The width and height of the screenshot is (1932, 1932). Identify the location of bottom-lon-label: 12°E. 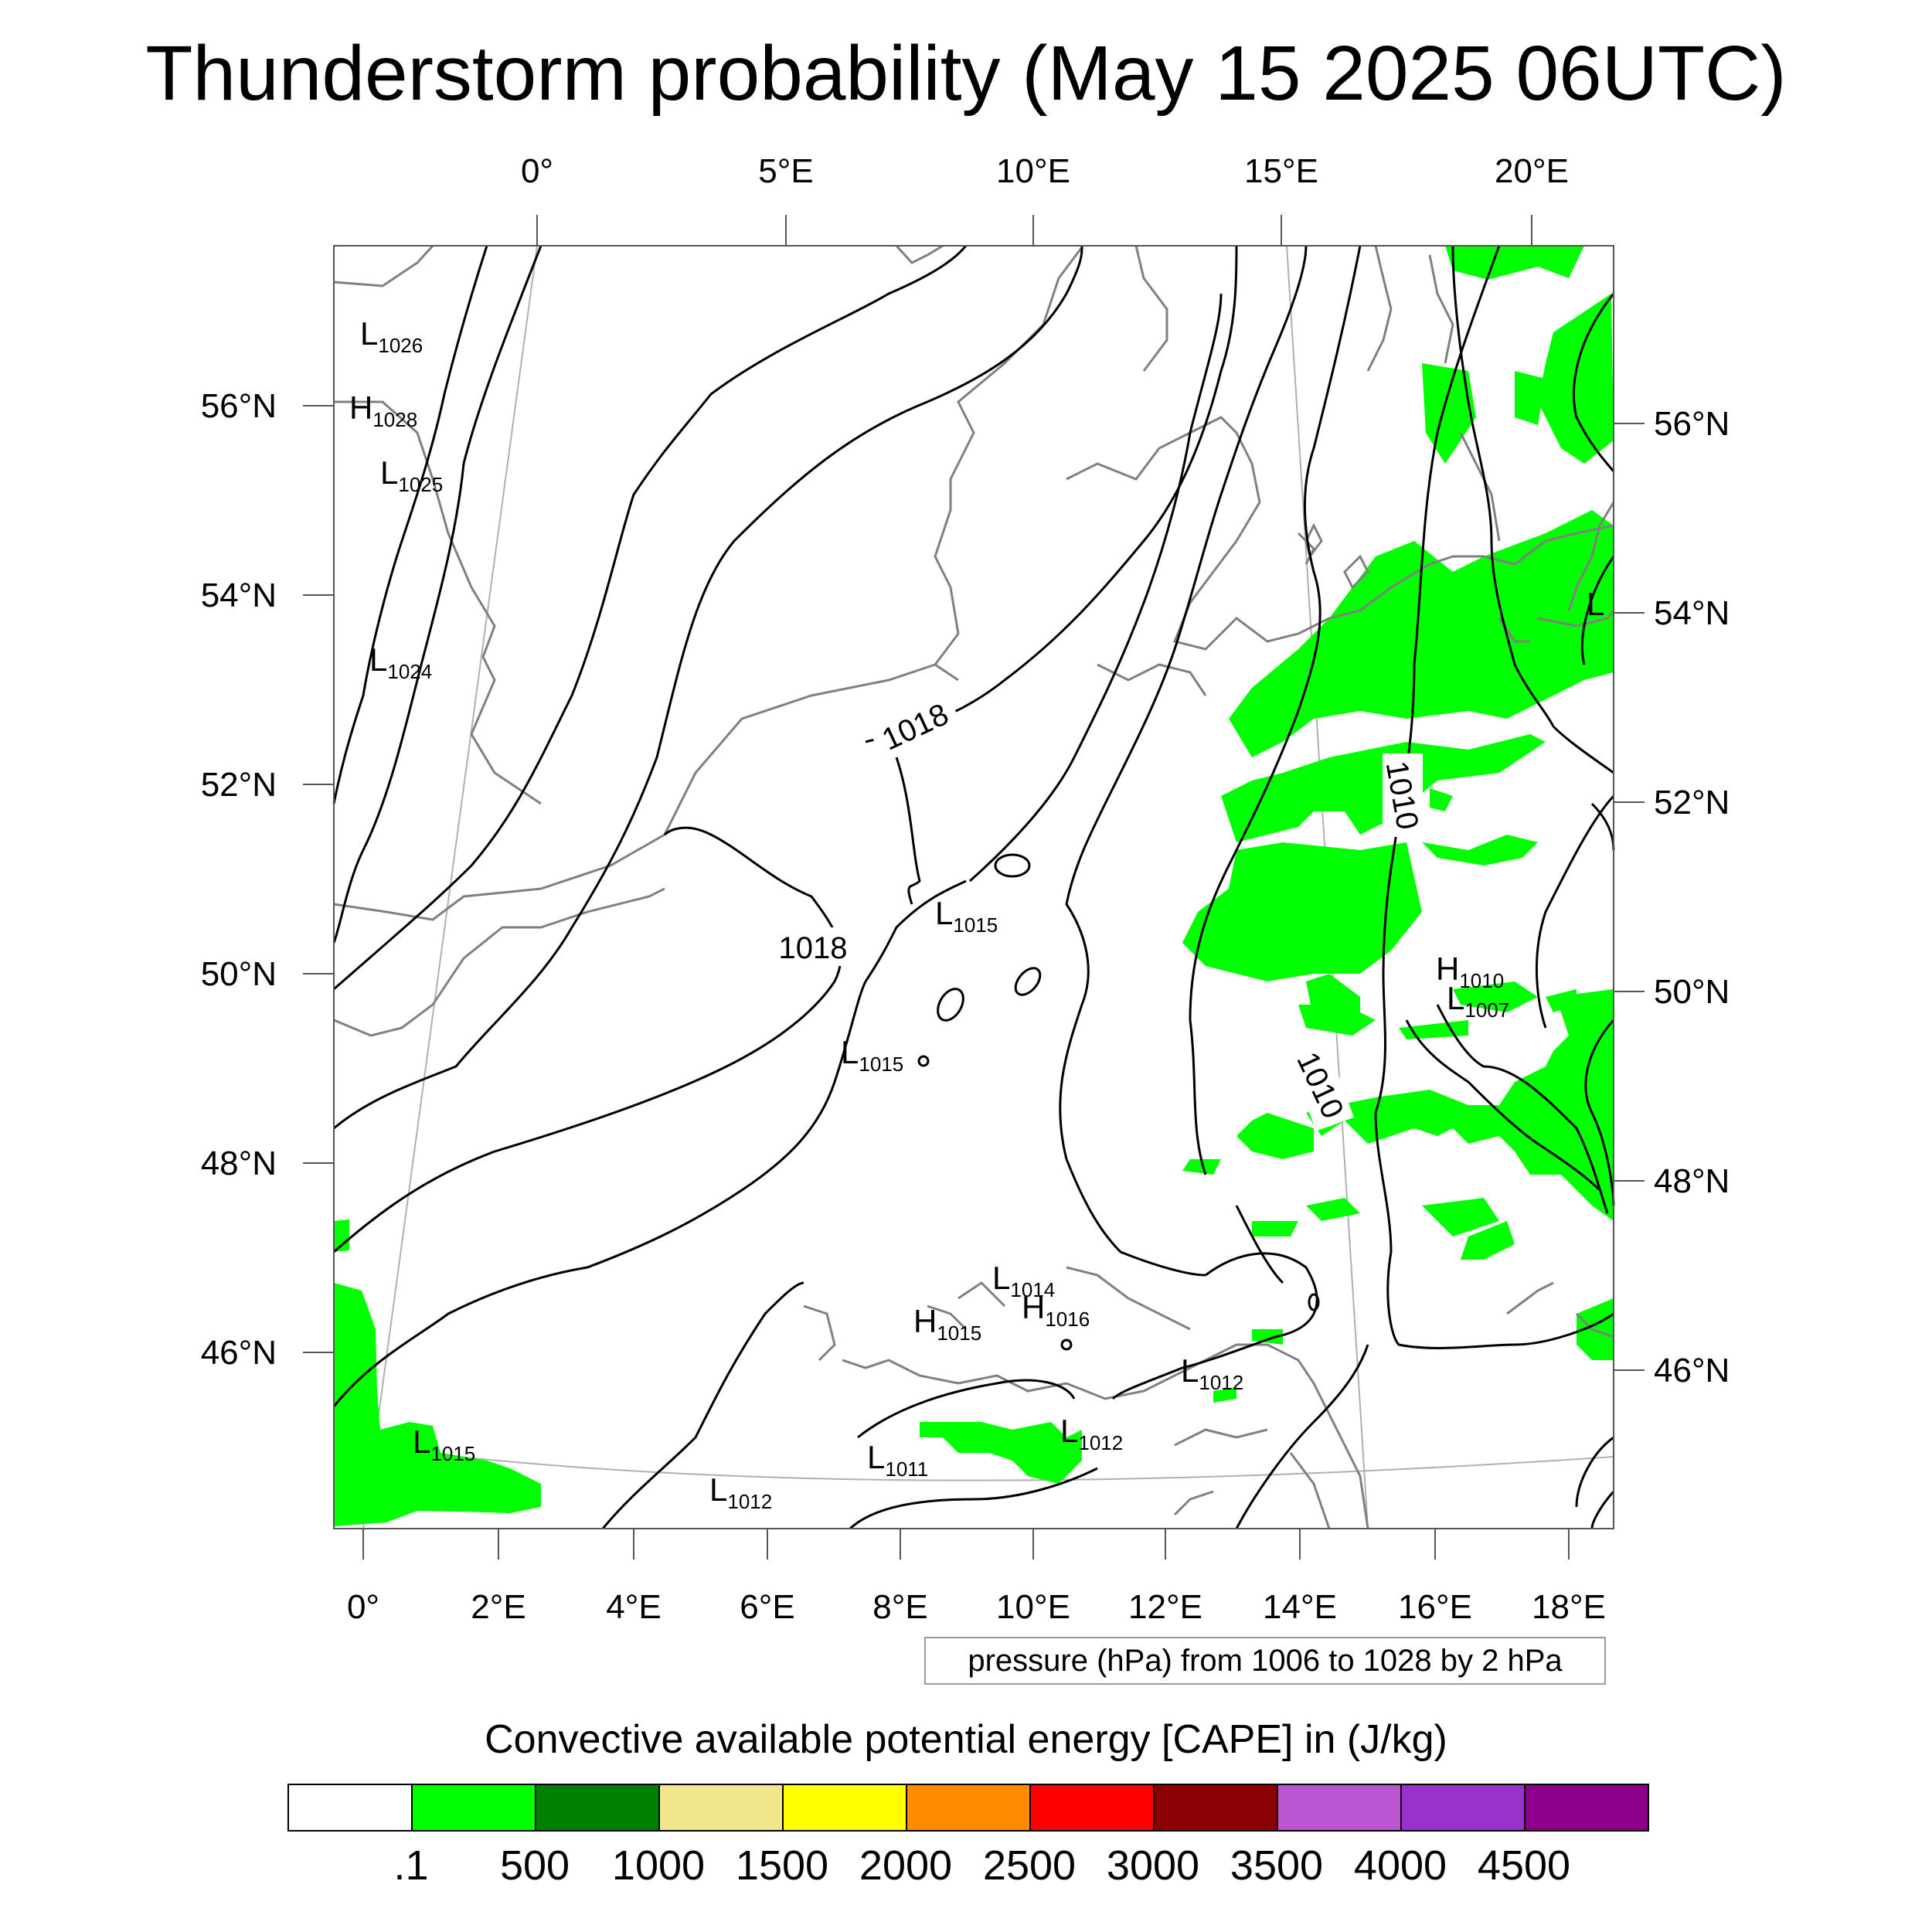
(1165, 1607).